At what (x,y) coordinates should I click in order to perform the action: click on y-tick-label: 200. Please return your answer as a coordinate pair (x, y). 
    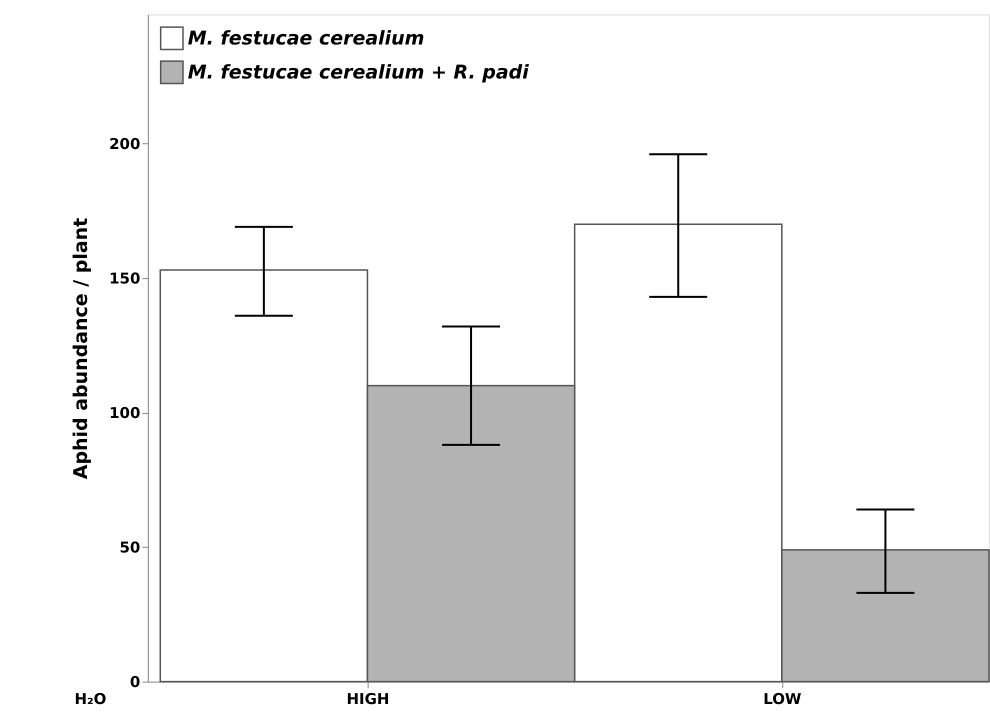
    Looking at the image, I should click on (124, 144).